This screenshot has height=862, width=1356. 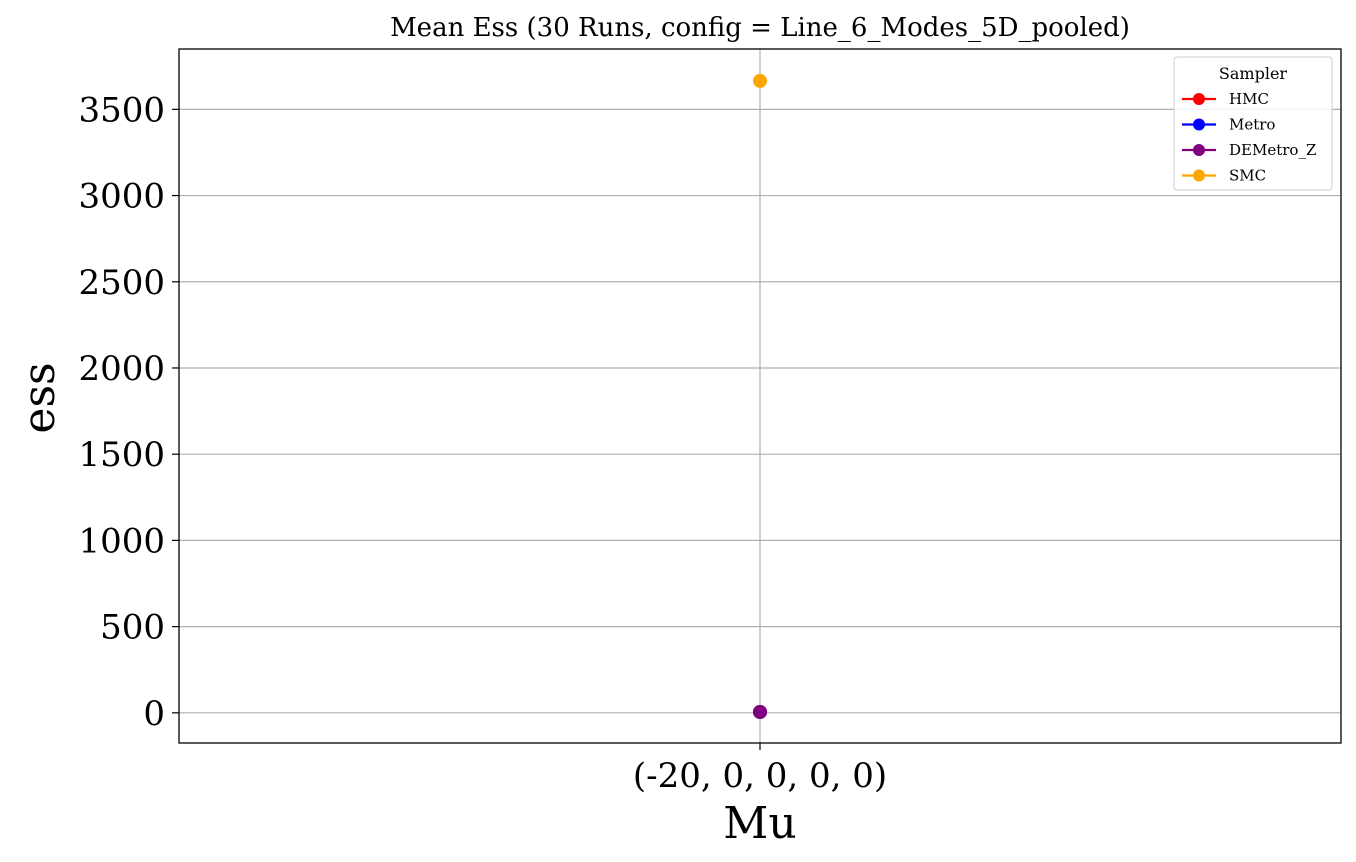 I want to click on legend: Sampler HMC Metro DEMetro_Z SMC, so click(x=1253, y=123).